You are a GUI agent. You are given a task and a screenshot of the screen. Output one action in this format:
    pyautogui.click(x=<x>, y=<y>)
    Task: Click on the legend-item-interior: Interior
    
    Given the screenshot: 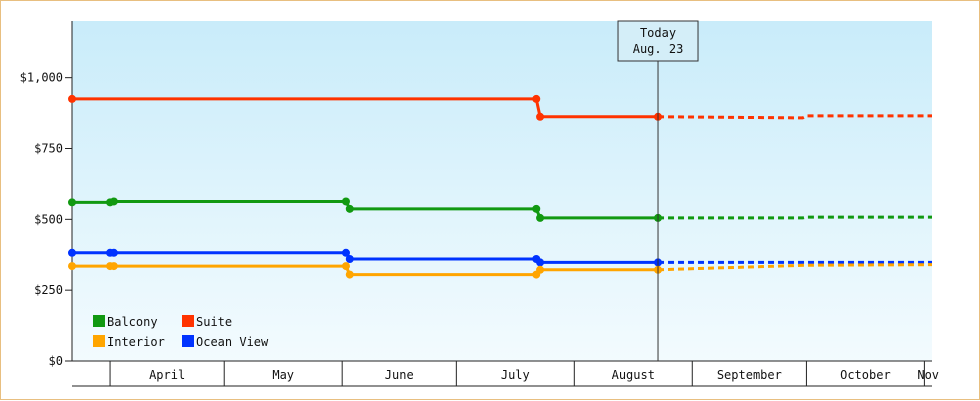 What is the action you would take?
    pyautogui.click(x=129, y=342)
    